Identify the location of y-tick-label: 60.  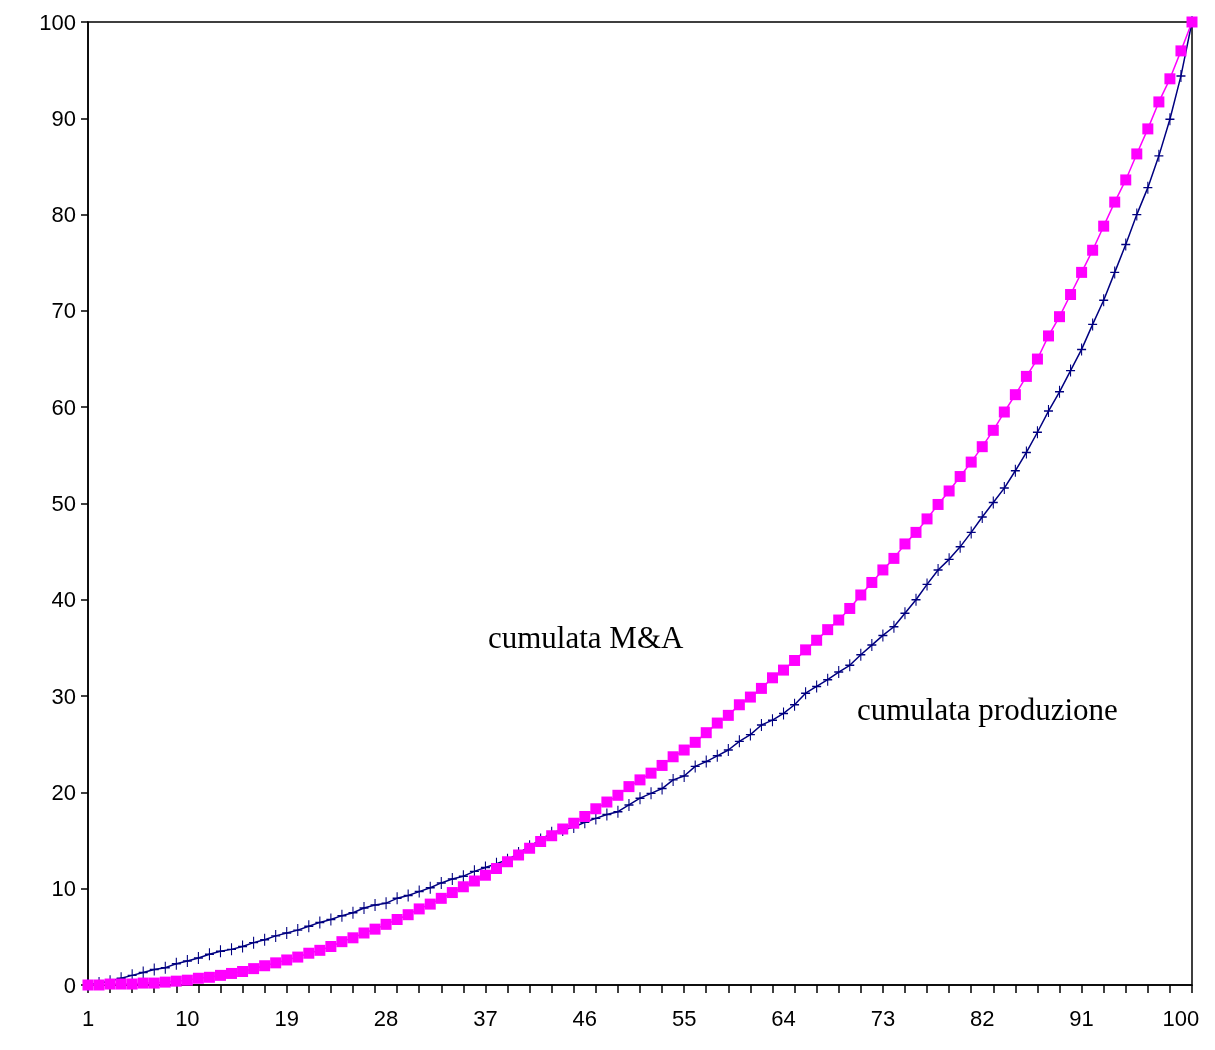
(63, 407).